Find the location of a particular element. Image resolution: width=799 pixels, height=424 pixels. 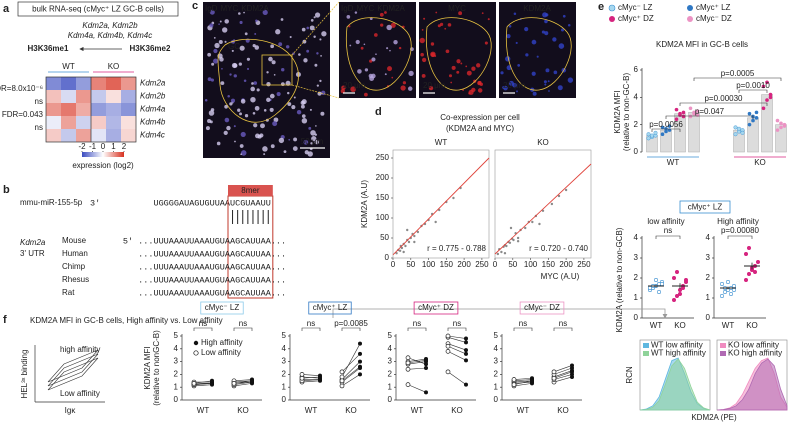

species: Chimp is located at coordinates (74, 266).